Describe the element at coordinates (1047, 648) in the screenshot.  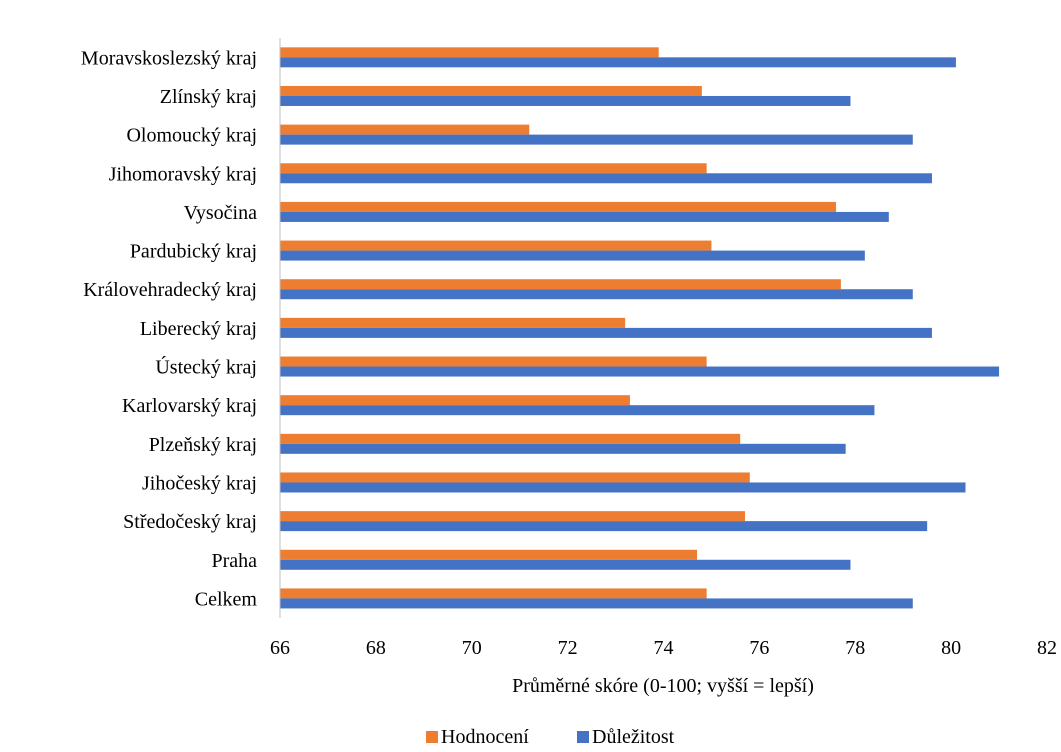
I see `x-tick-label: 82` at that location.